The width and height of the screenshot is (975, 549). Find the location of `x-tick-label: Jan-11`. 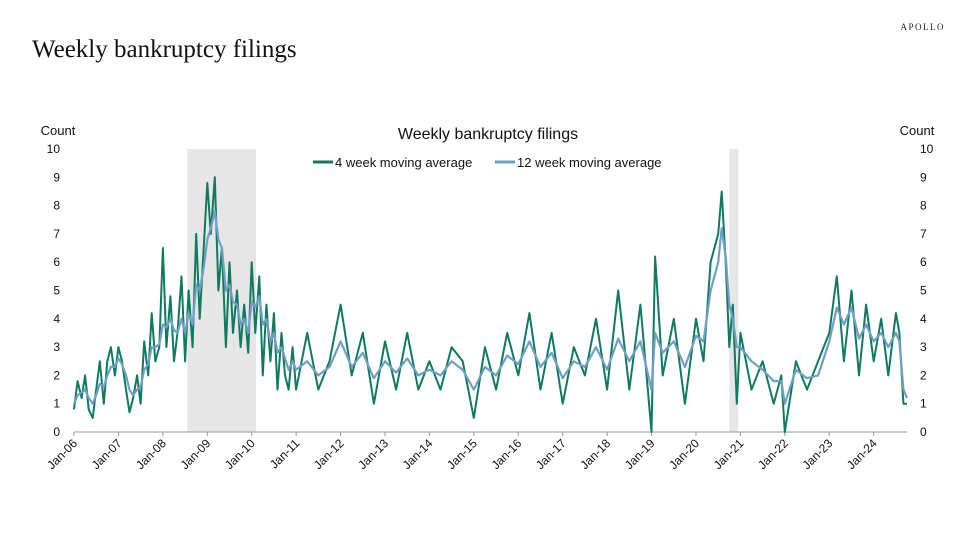

x-tick-label: Jan-11 is located at coordinates (284, 453).